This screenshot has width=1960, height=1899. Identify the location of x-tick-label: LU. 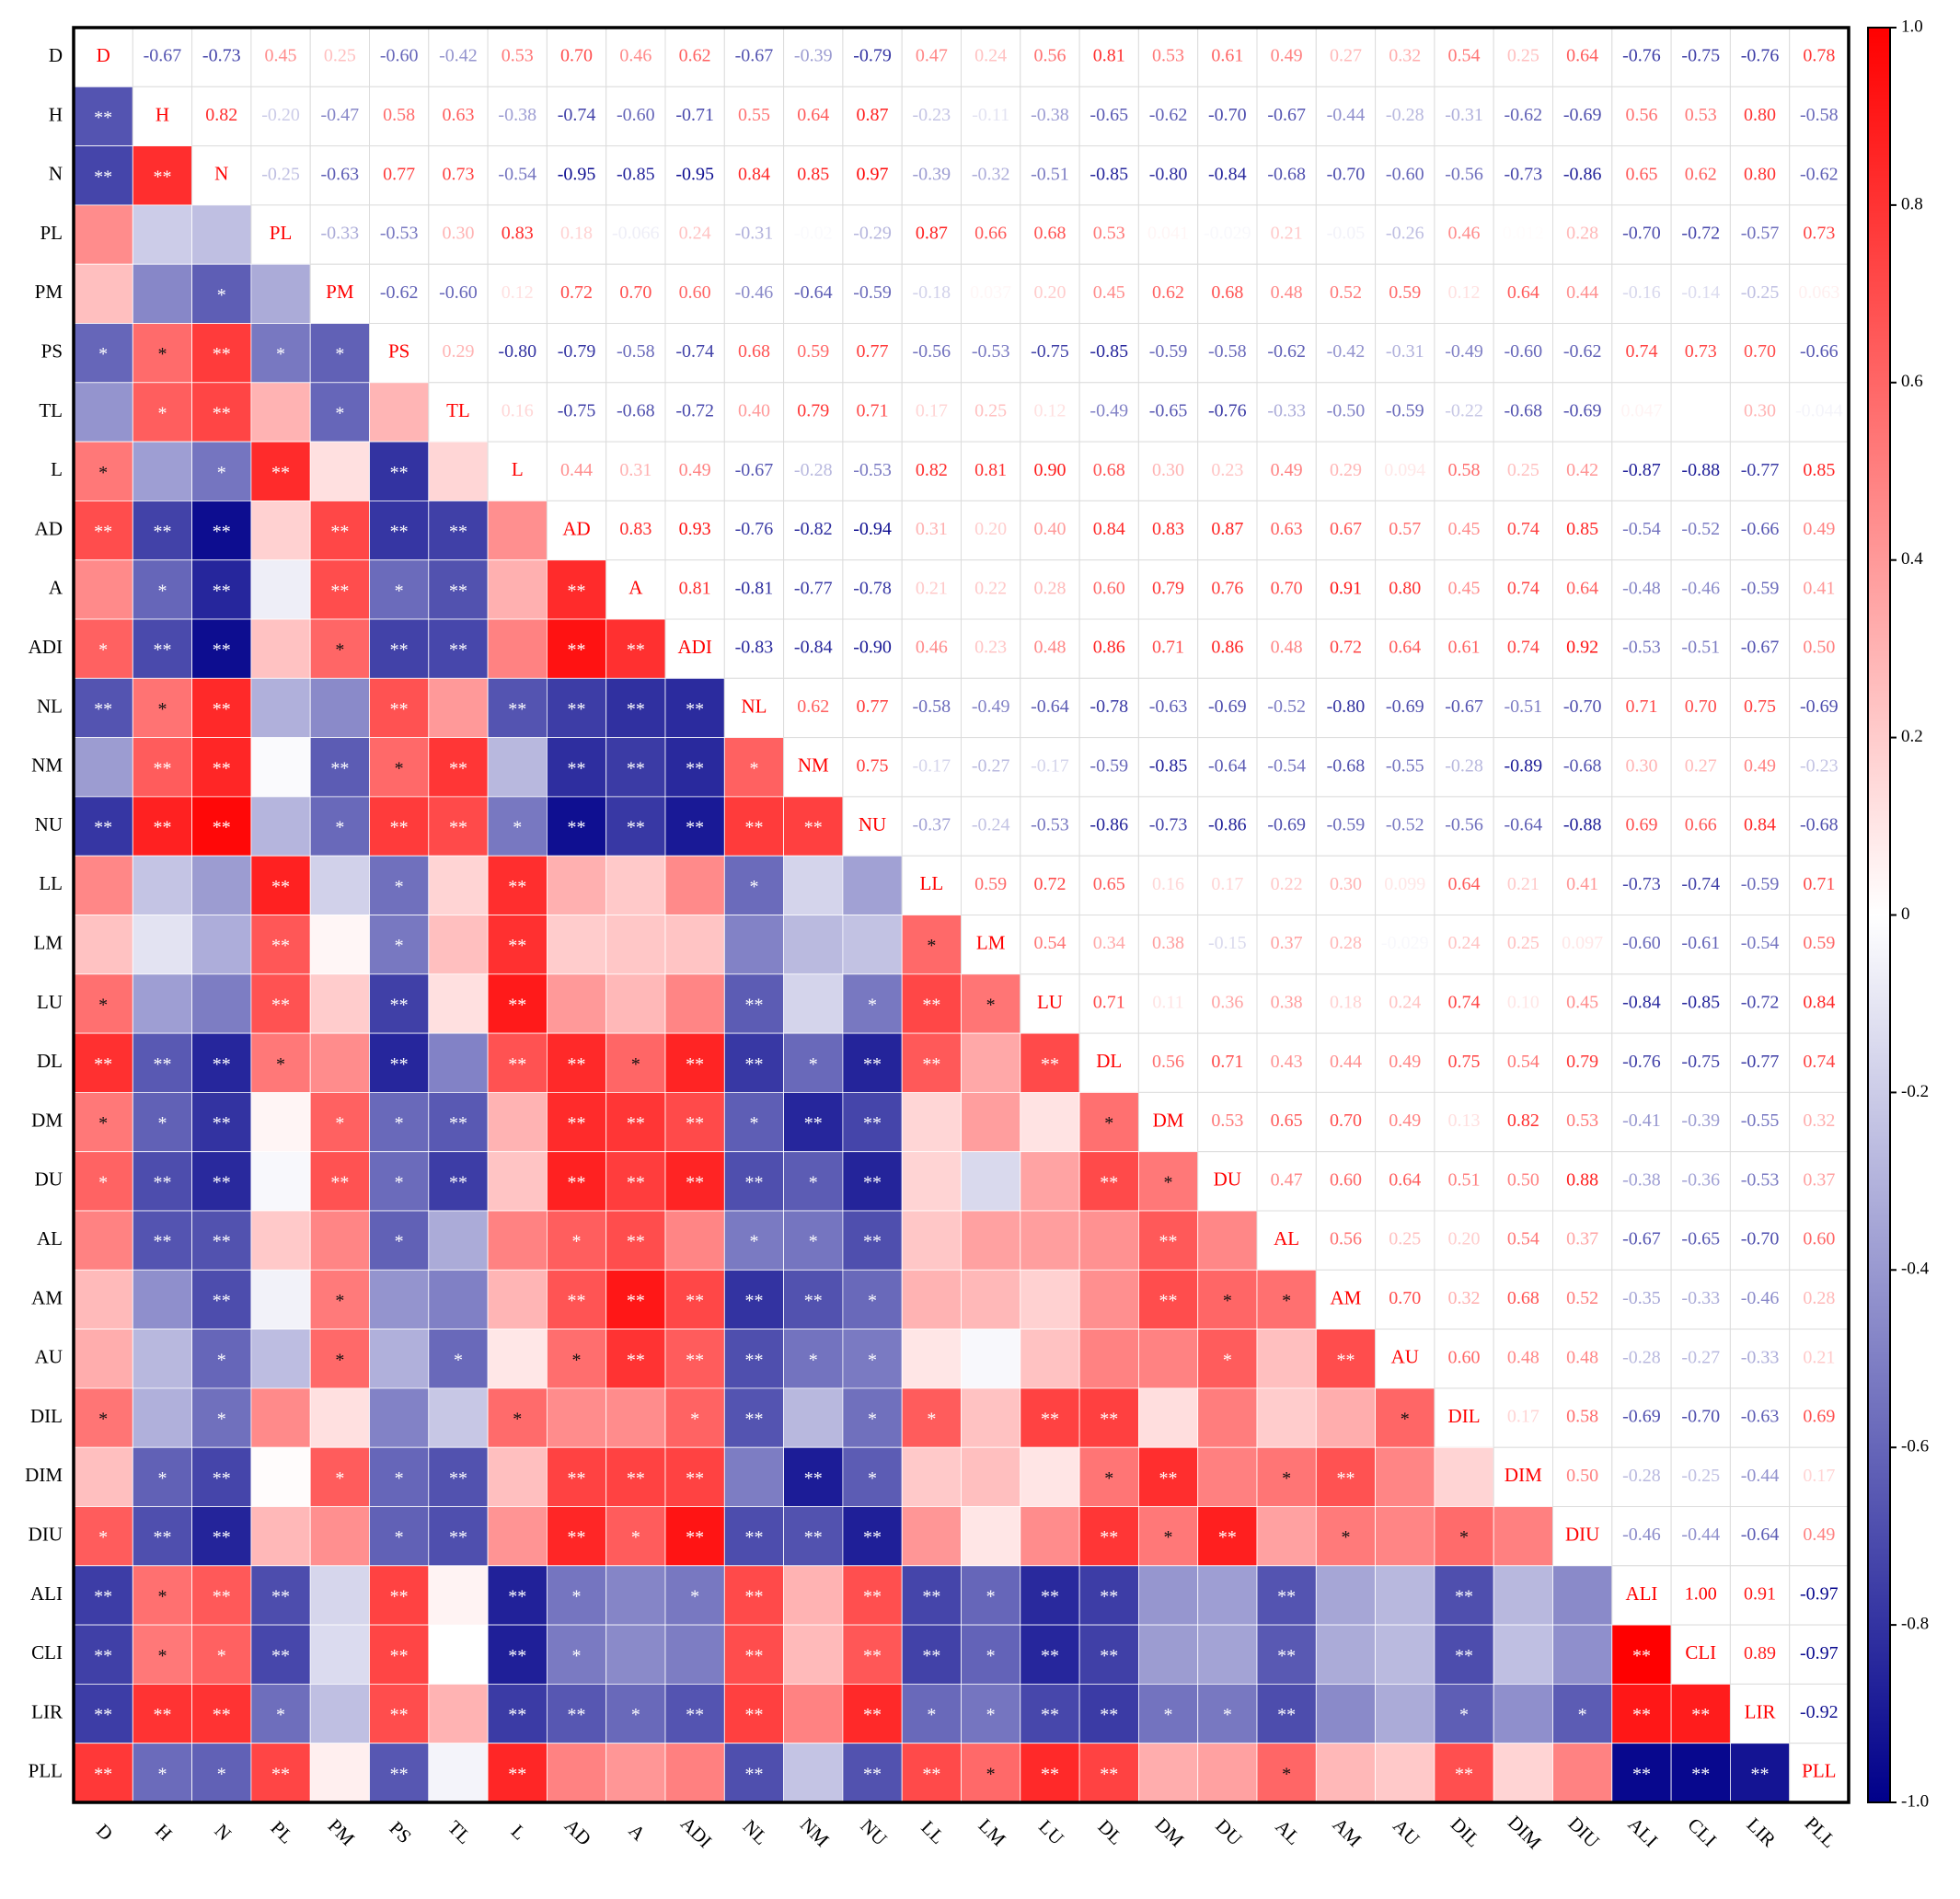
(1051, 1832).